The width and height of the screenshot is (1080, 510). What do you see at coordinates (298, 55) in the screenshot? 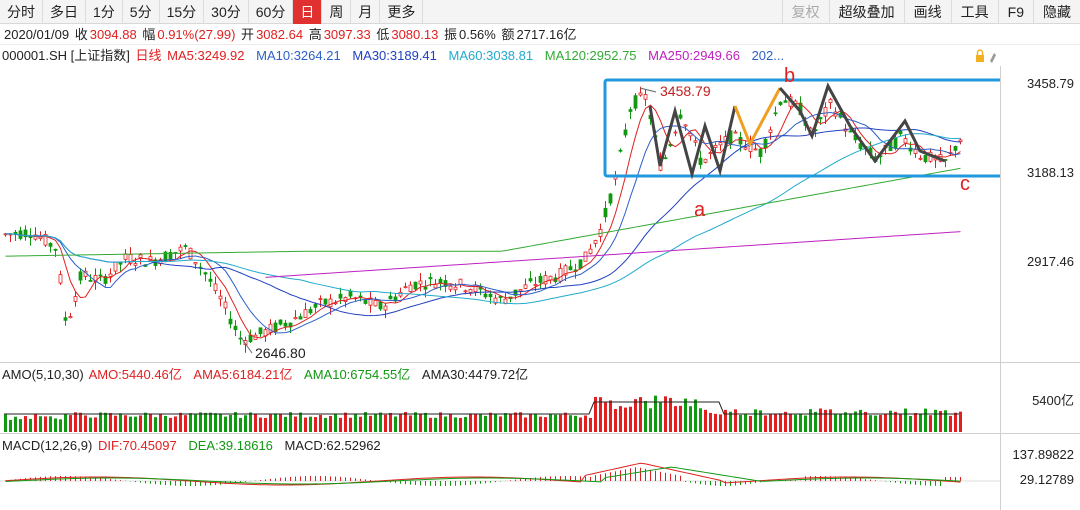
I see `ma10-value: MA10:3264.21` at bounding box center [298, 55].